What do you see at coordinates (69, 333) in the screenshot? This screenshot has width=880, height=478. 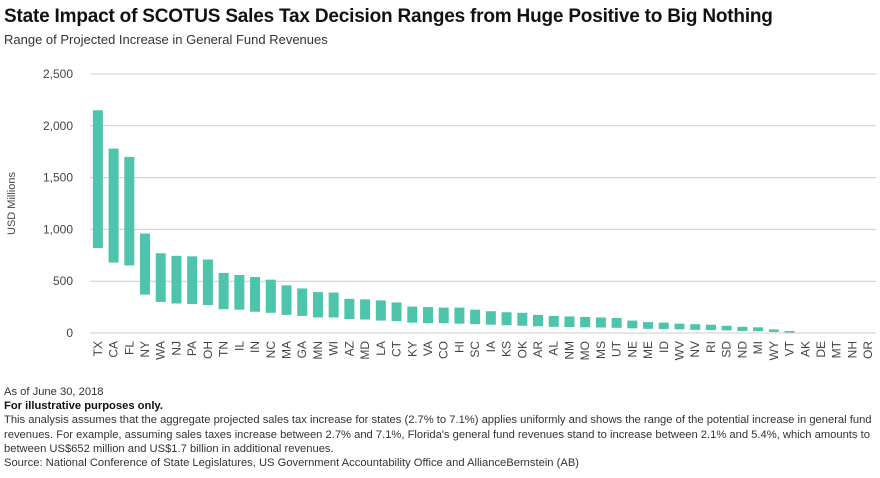 I see `y-tick-label: 0` at bounding box center [69, 333].